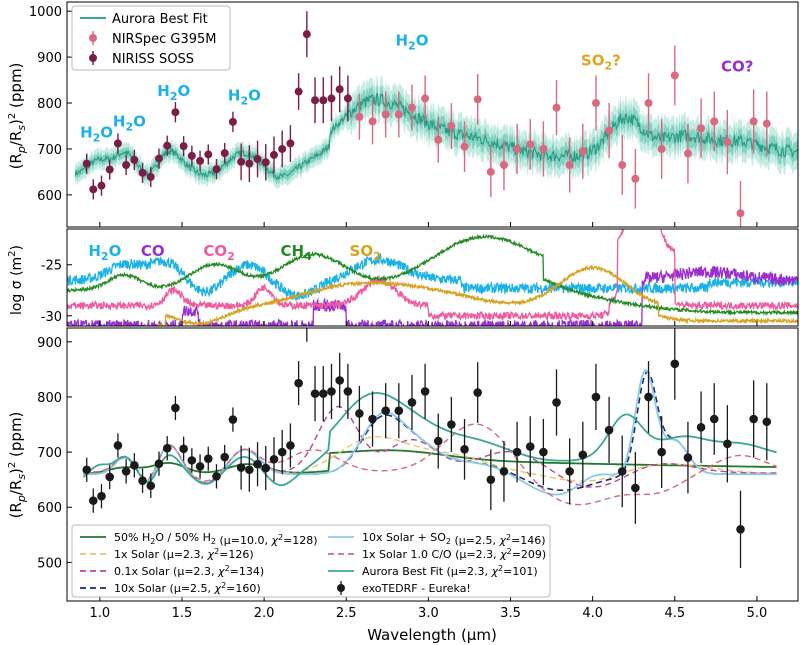 The height and width of the screenshot is (645, 800). Describe the element at coordinates (592, 613) in the screenshot. I see `x-tick-label: 4.0` at that location.